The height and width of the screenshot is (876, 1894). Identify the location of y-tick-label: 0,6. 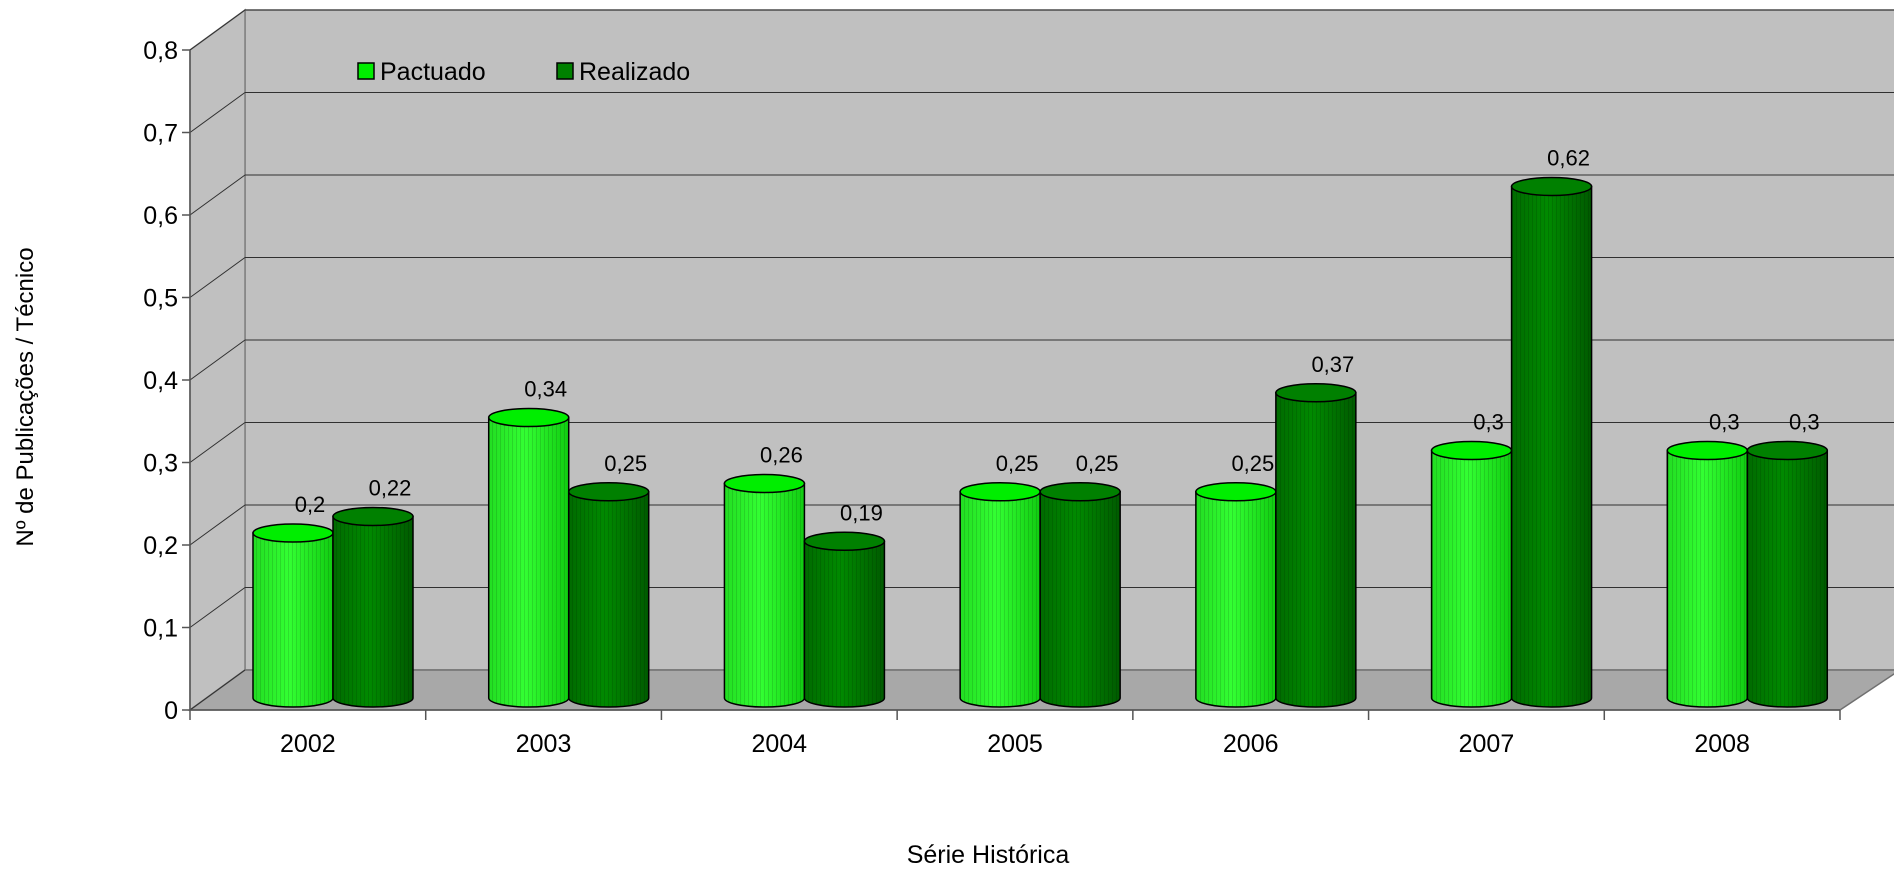
(160, 216).